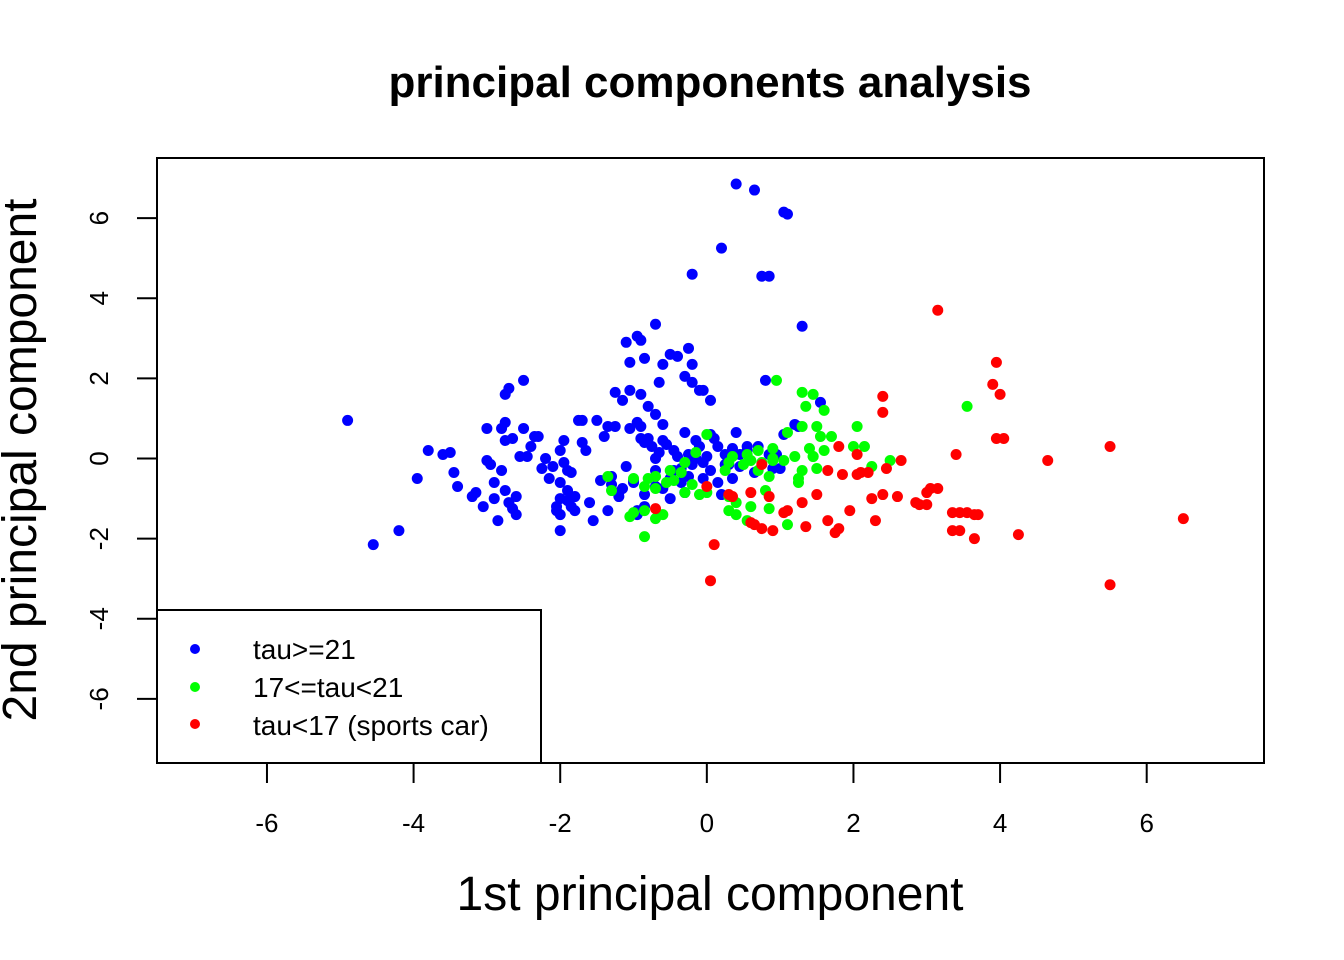 The height and width of the screenshot is (960, 1344). Describe the element at coordinates (23, 459) in the screenshot. I see `y-axis-label: 2nd principal component` at that location.